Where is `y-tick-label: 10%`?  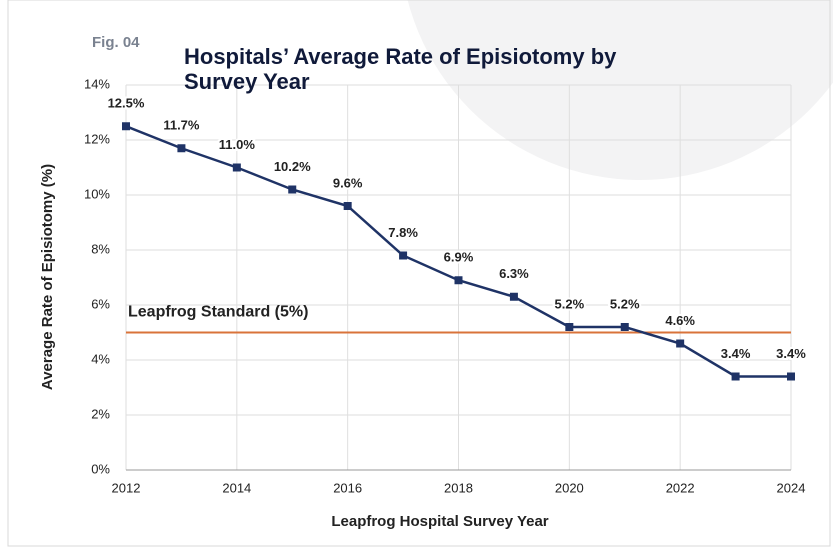
y-tick-label: 10% is located at coordinates (97, 193).